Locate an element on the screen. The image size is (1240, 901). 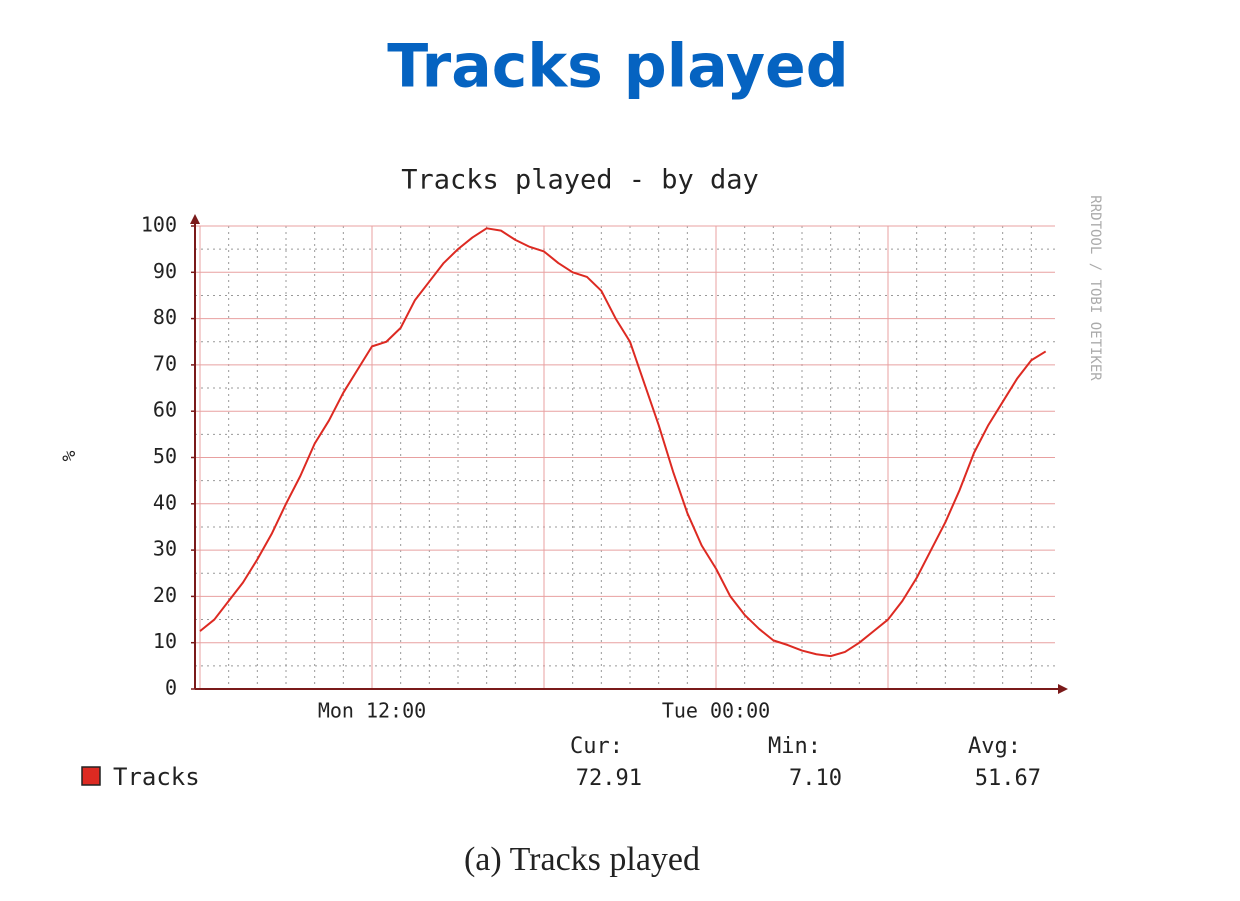
legend: Tracks Cur: 72.91 Min: 7.10 Avg: 51.67 is located at coordinates (561, 762).